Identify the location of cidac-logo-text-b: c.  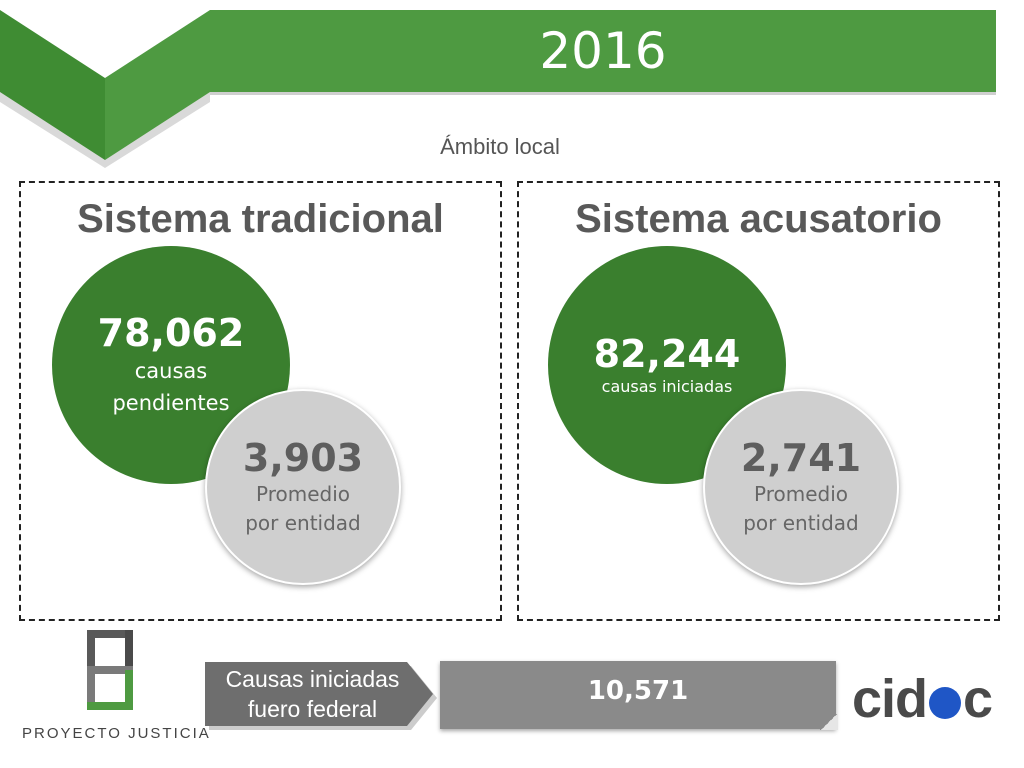
(978, 699).